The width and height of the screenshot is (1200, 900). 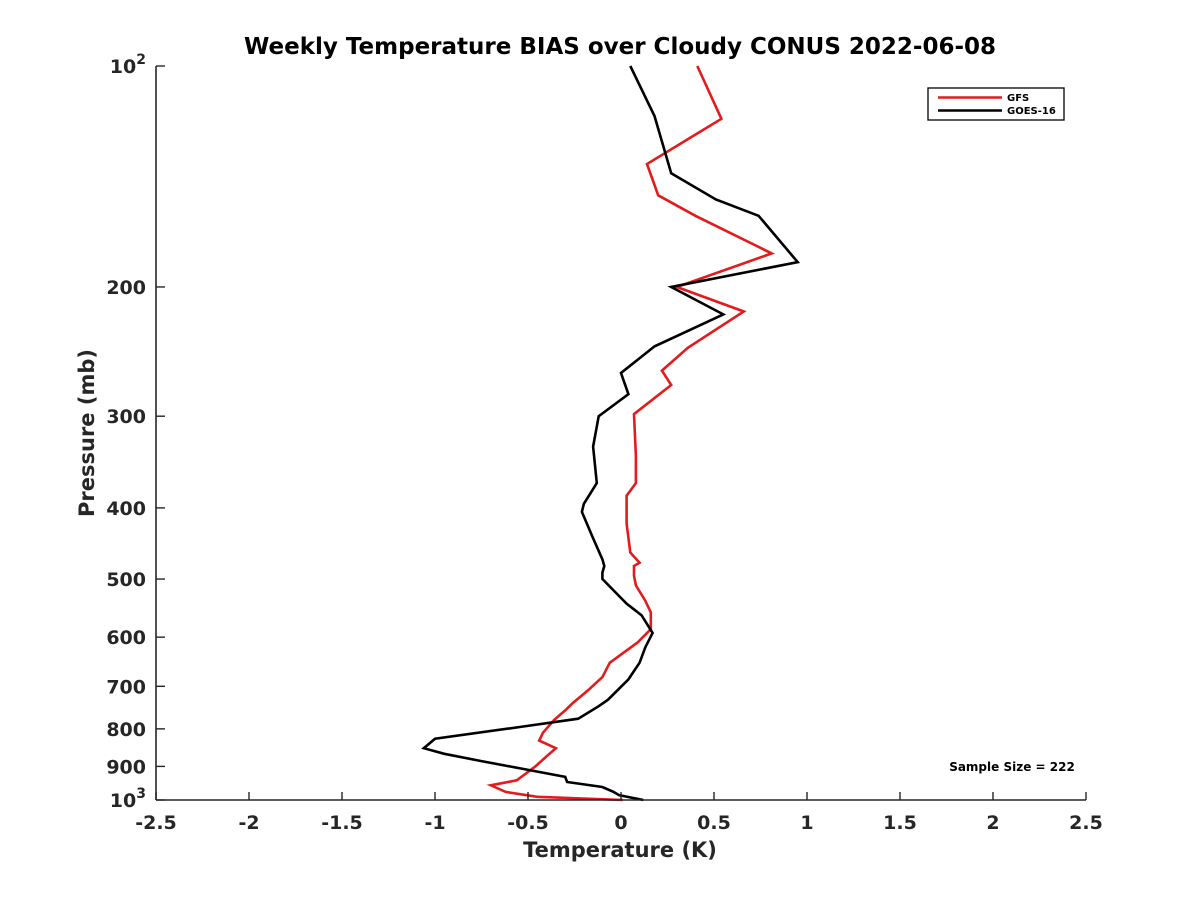 I want to click on x-tick-label: -2.5, so click(x=156, y=823).